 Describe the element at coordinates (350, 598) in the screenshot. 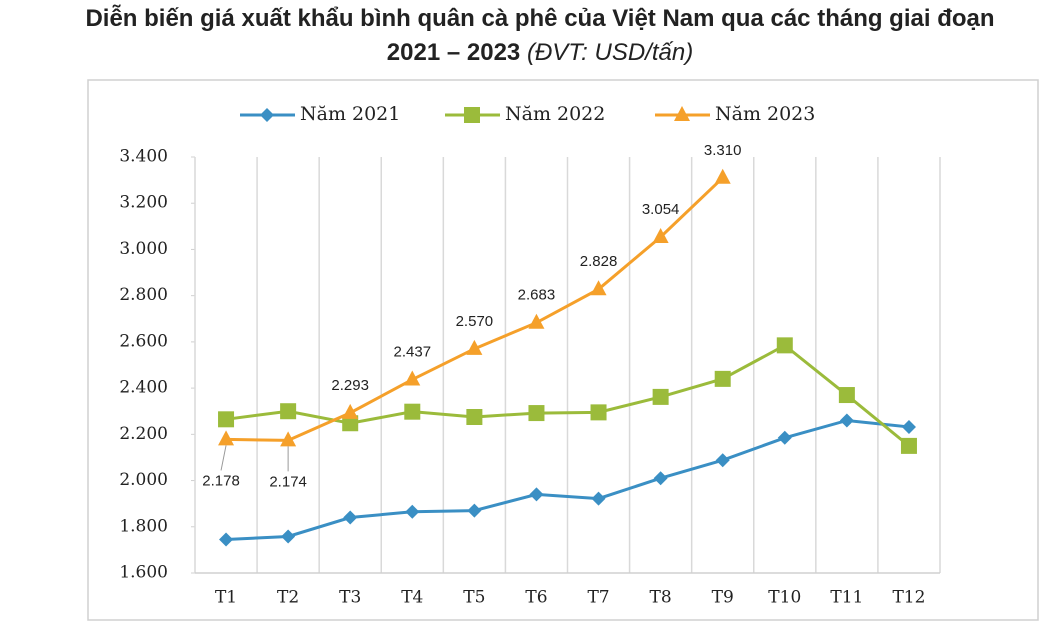

I see `x-tick-label: T3` at that location.